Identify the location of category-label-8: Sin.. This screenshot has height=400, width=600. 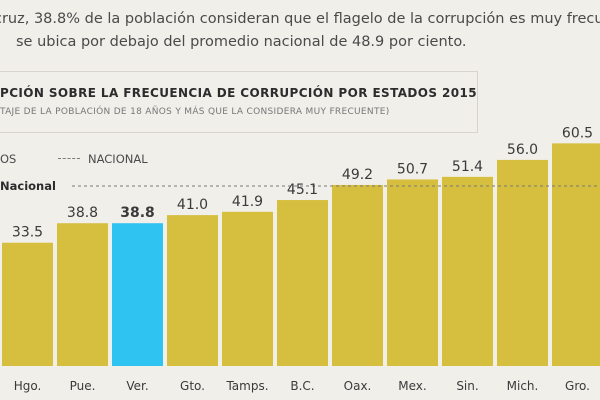
(467, 386).